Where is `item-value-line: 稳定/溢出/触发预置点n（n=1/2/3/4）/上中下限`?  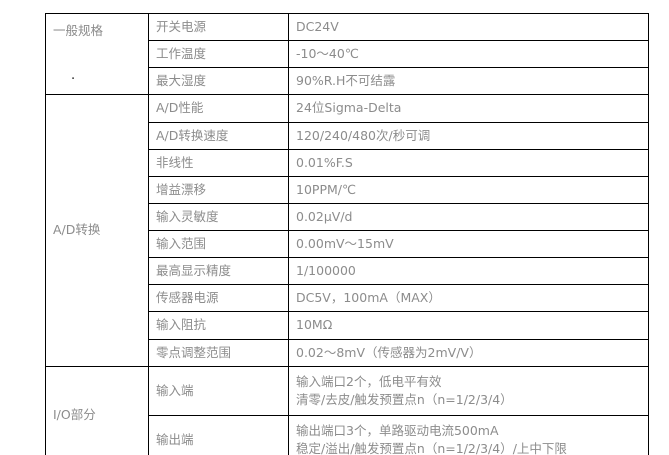
item-value-line: 稳定/溢出/触发预置点n（n=1/2/3/4）/上中下限 is located at coordinates (431, 447).